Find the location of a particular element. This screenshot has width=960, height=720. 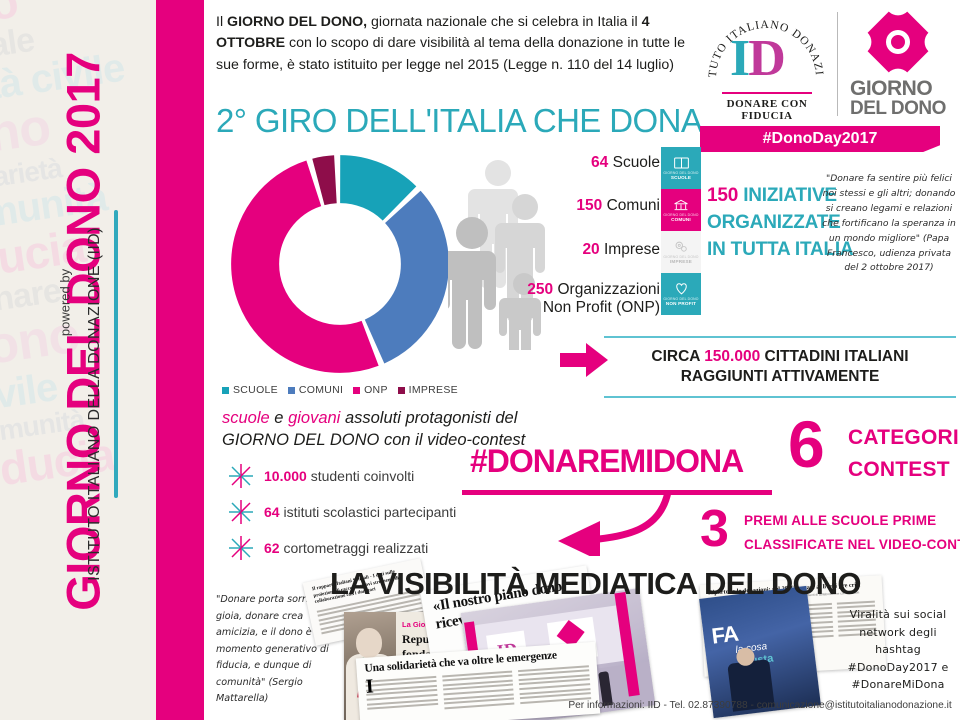

stat-label-onp-line2: Non Profit (ONP) is located at coordinates (601, 308).